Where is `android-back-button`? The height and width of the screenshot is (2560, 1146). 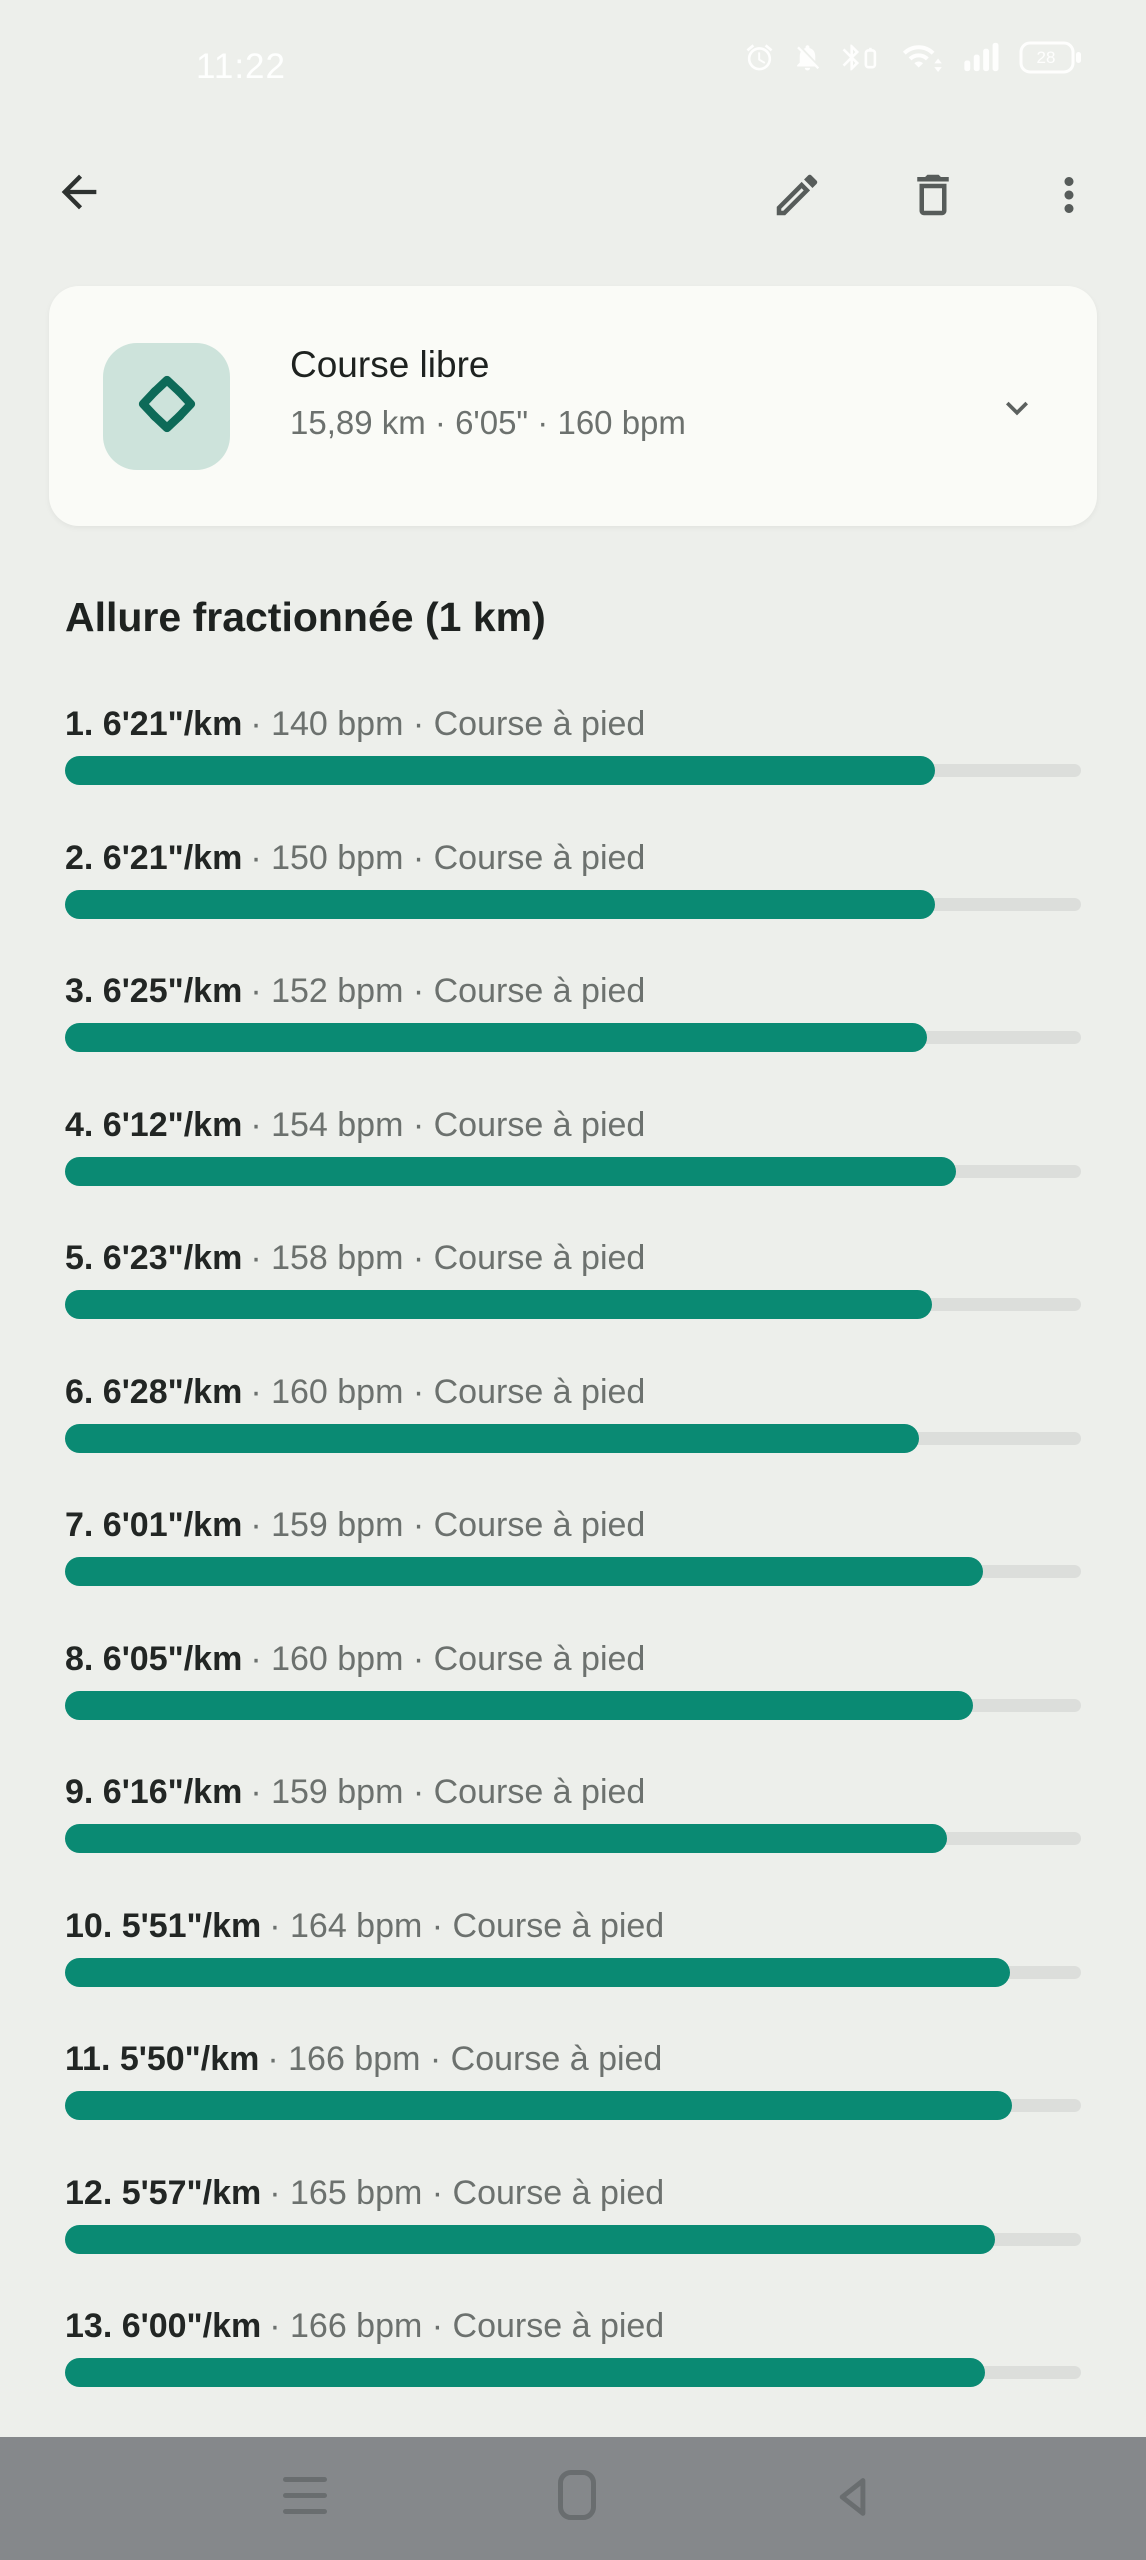
android-back-button is located at coordinates (852, 2498).